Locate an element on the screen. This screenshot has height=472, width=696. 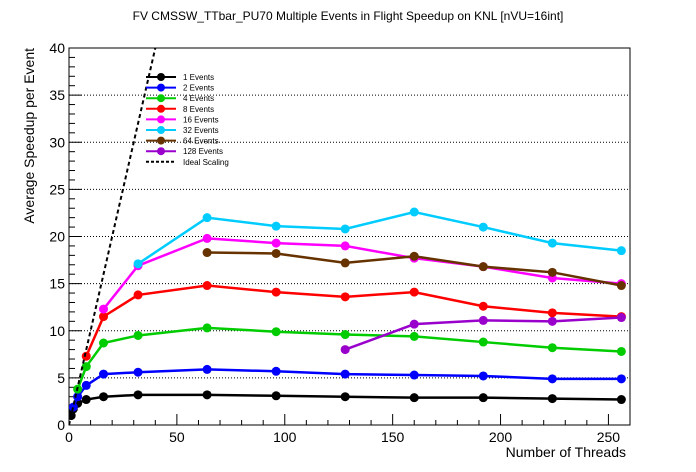
legend-item: 2 Events is located at coordinates (180, 88).